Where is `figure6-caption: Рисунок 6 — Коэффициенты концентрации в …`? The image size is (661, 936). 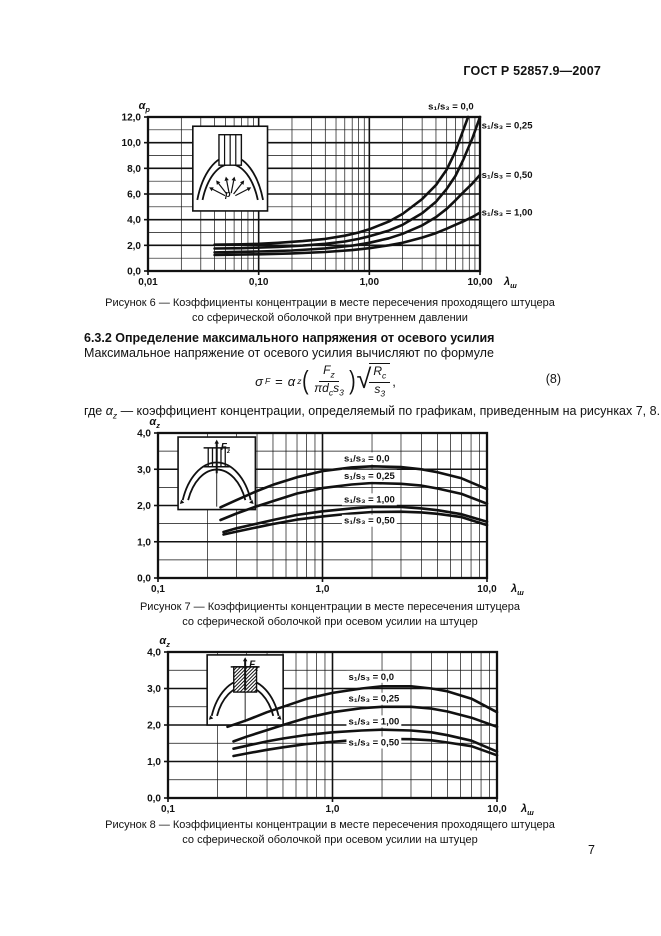 figure6-caption: Рисунок 6 — Коэффициенты концентрации в … is located at coordinates (330, 311).